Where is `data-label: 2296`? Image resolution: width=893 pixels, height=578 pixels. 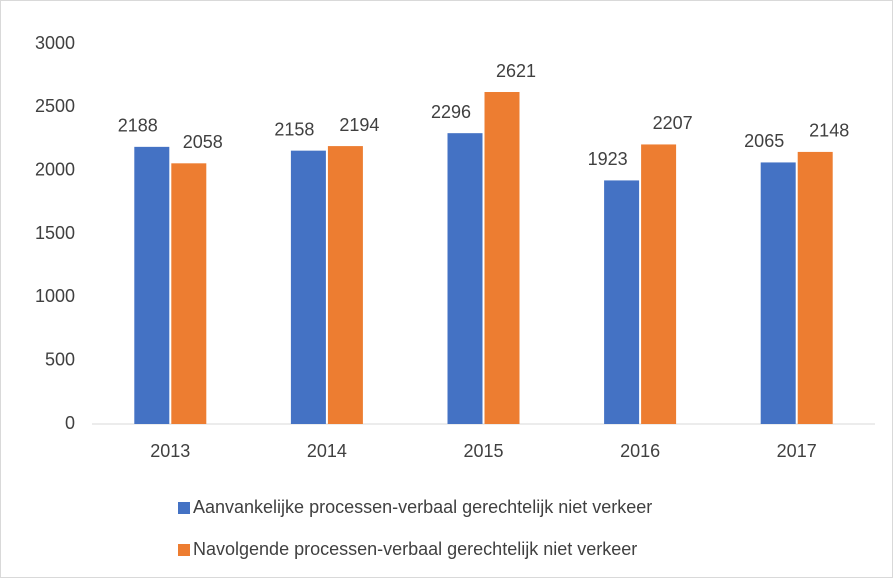
data-label: 2296 is located at coordinates (451, 112).